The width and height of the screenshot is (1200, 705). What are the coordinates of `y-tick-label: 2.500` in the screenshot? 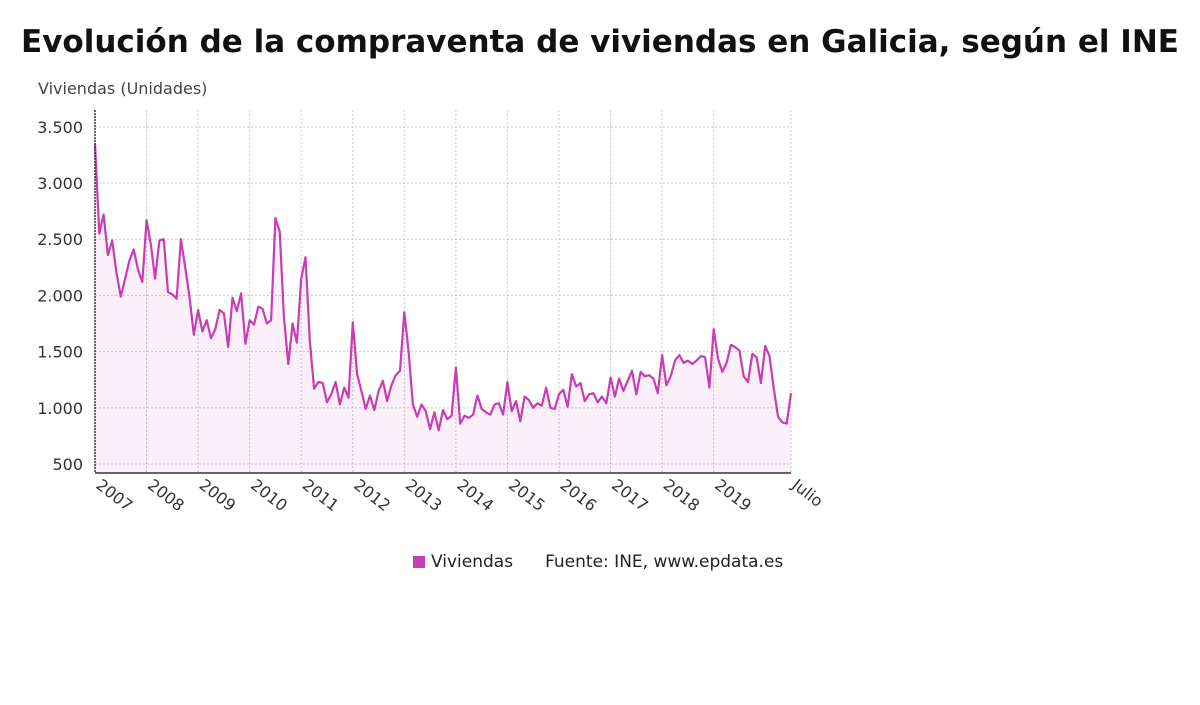 It's located at (60, 239).